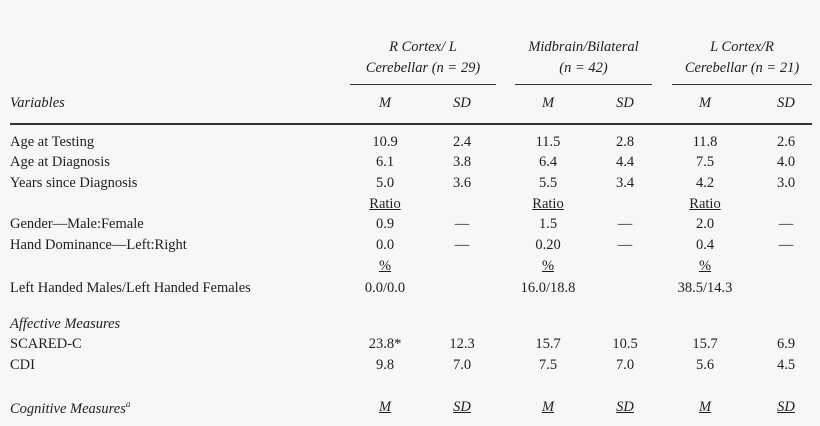 This screenshot has height=426, width=820. Describe the element at coordinates (625, 162) in the screenshot. I see `table-cell: 4.4` at that location.